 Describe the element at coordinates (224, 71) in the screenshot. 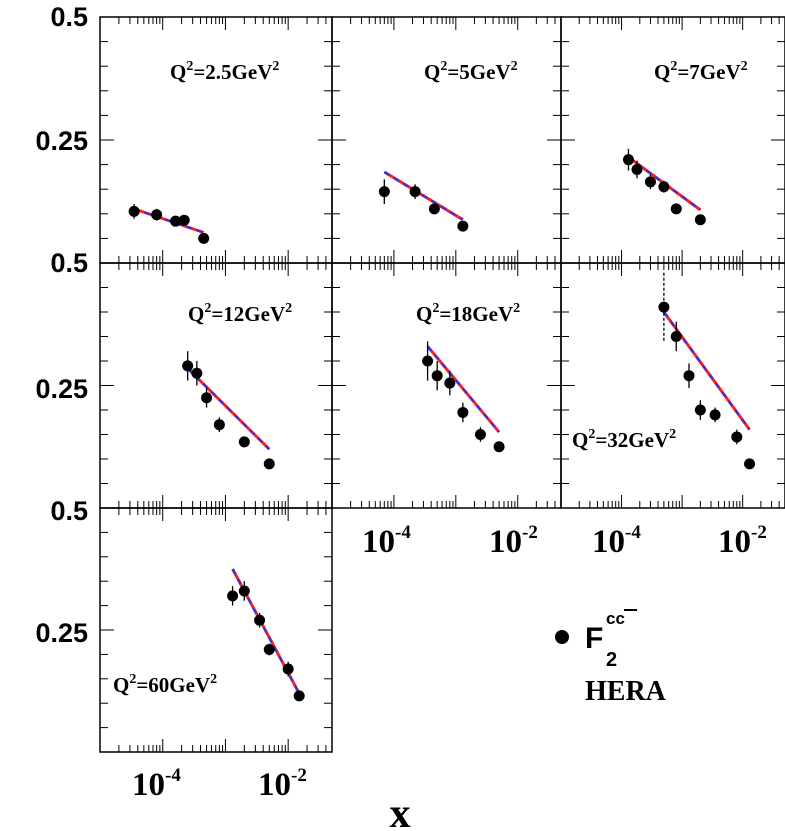

I see `q2-label: Q2=2.5GeV2` at that location.